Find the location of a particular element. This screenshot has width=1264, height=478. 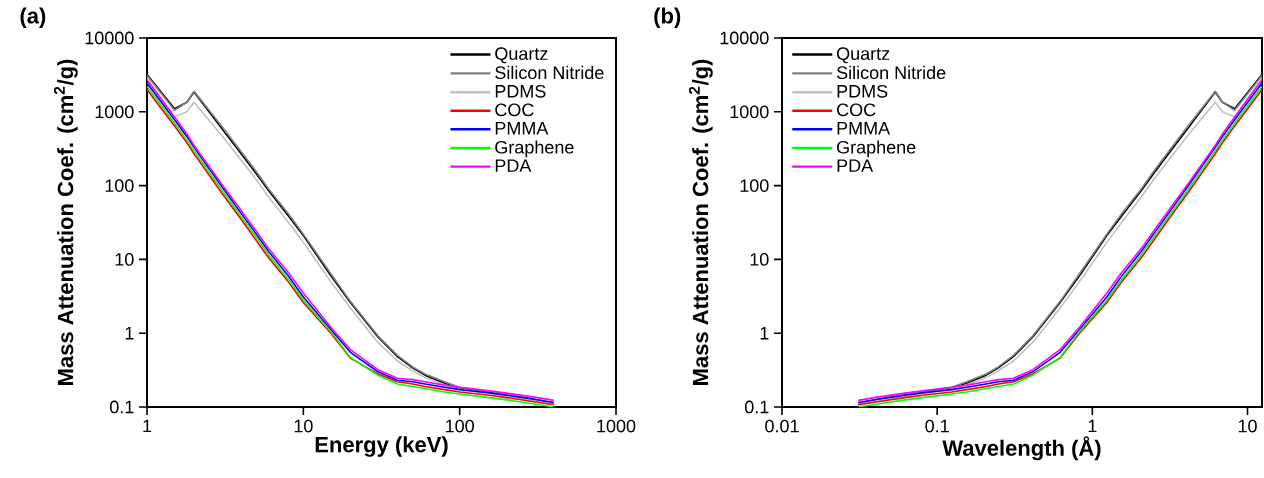

chart-title: (b) is located at coordinates (667, 17).